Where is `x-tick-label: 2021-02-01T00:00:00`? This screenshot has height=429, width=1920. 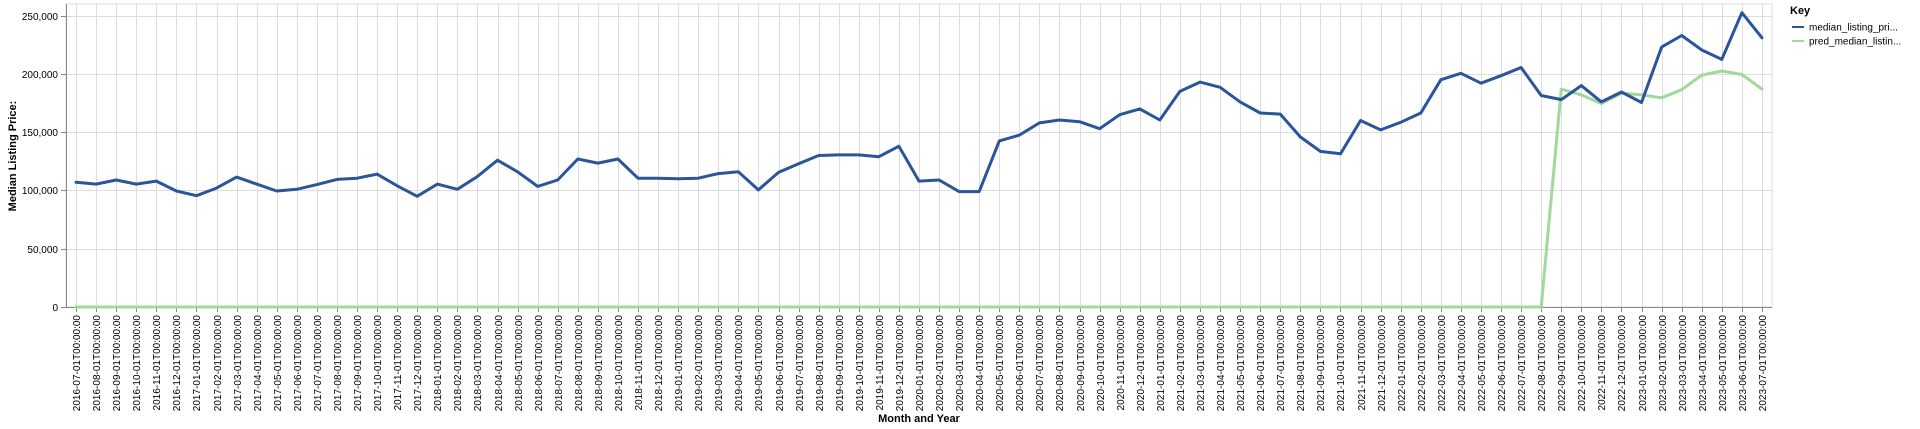
x-tick-label: 2021-02-01T00:00:00 is located at coordinates (1181, 363).